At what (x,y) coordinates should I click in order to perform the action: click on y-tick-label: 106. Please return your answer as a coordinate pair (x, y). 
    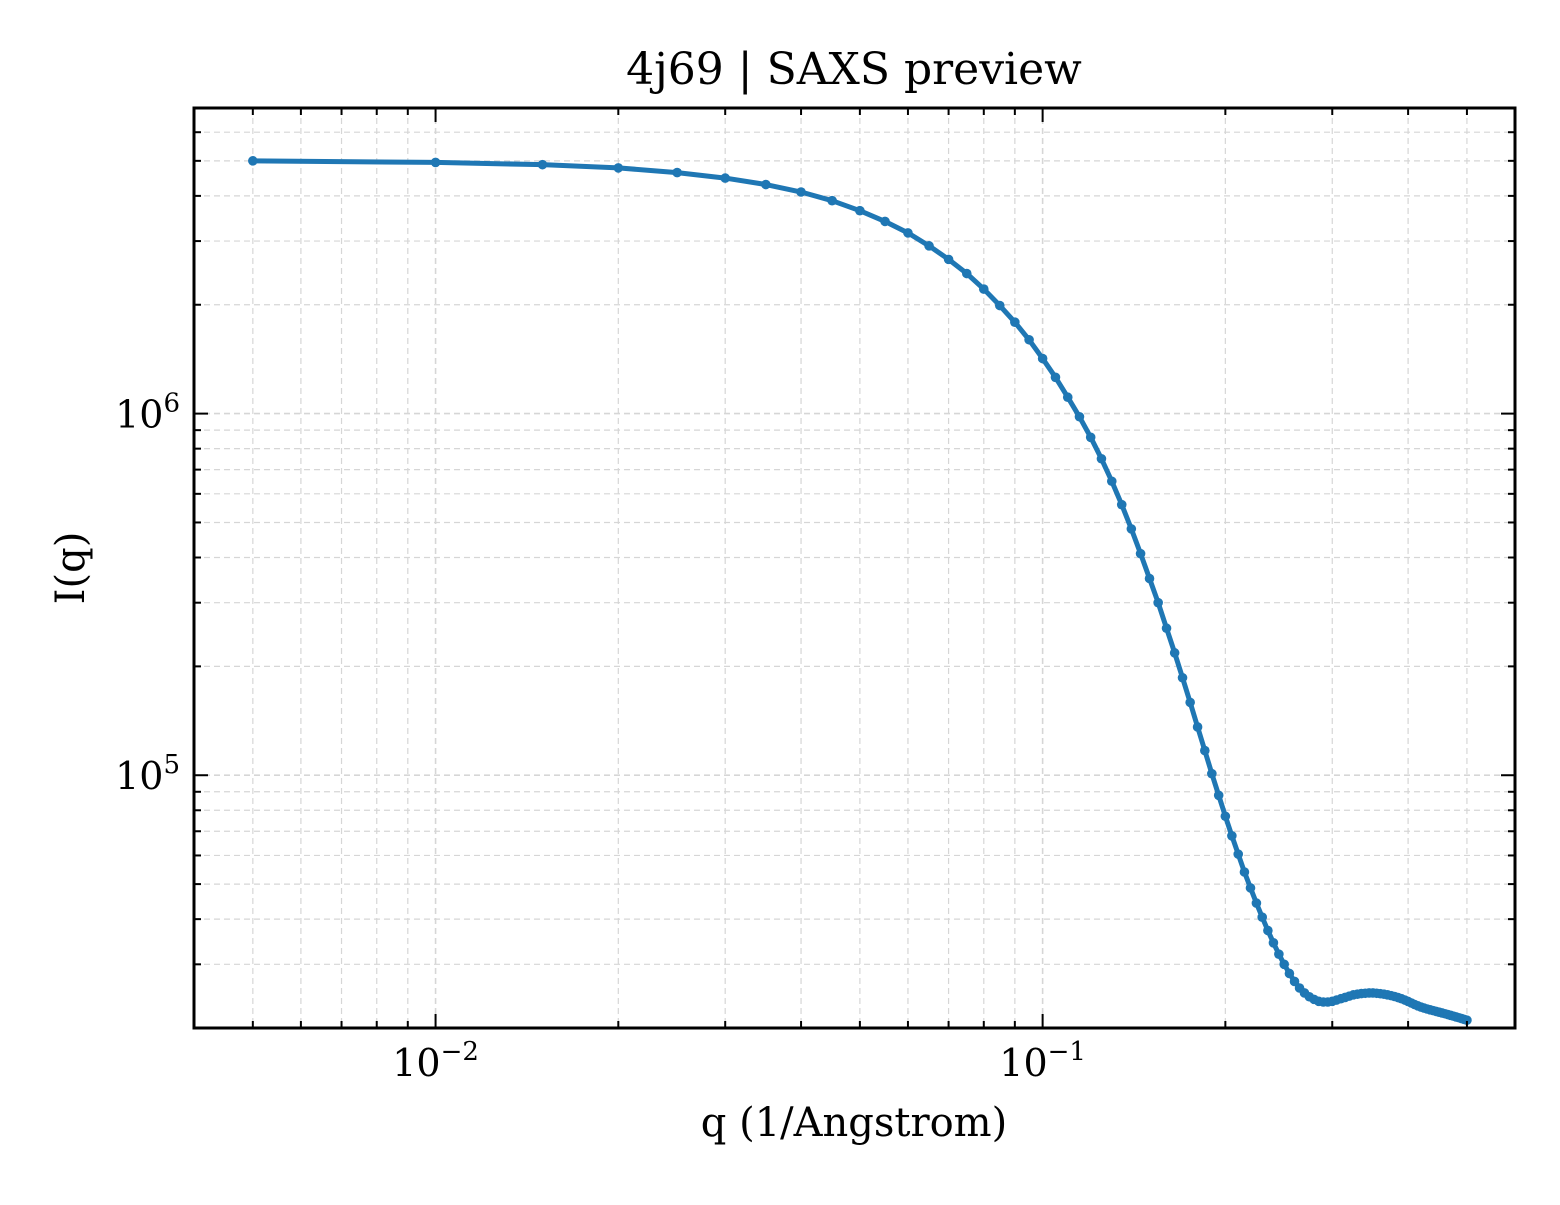
    Looking at the image, I should click on (147, 413).